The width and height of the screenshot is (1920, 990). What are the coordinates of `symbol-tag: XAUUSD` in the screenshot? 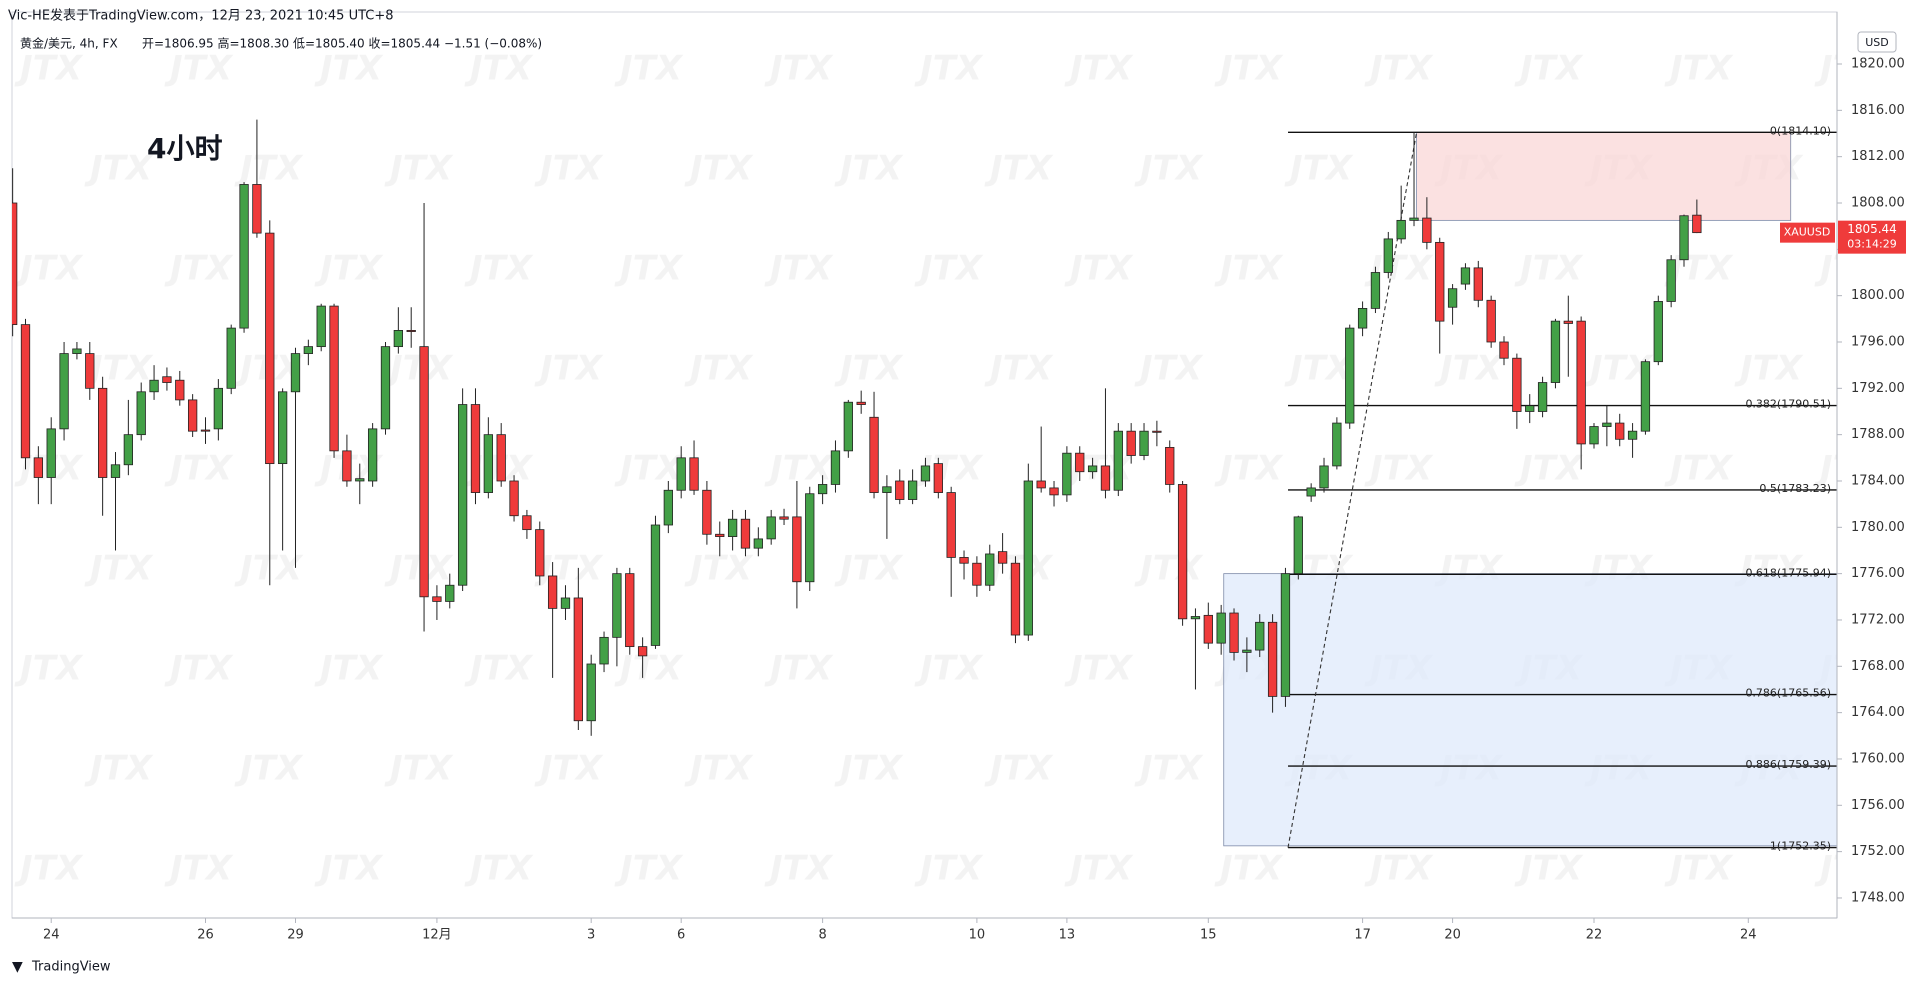 It's located at (1807, 232).